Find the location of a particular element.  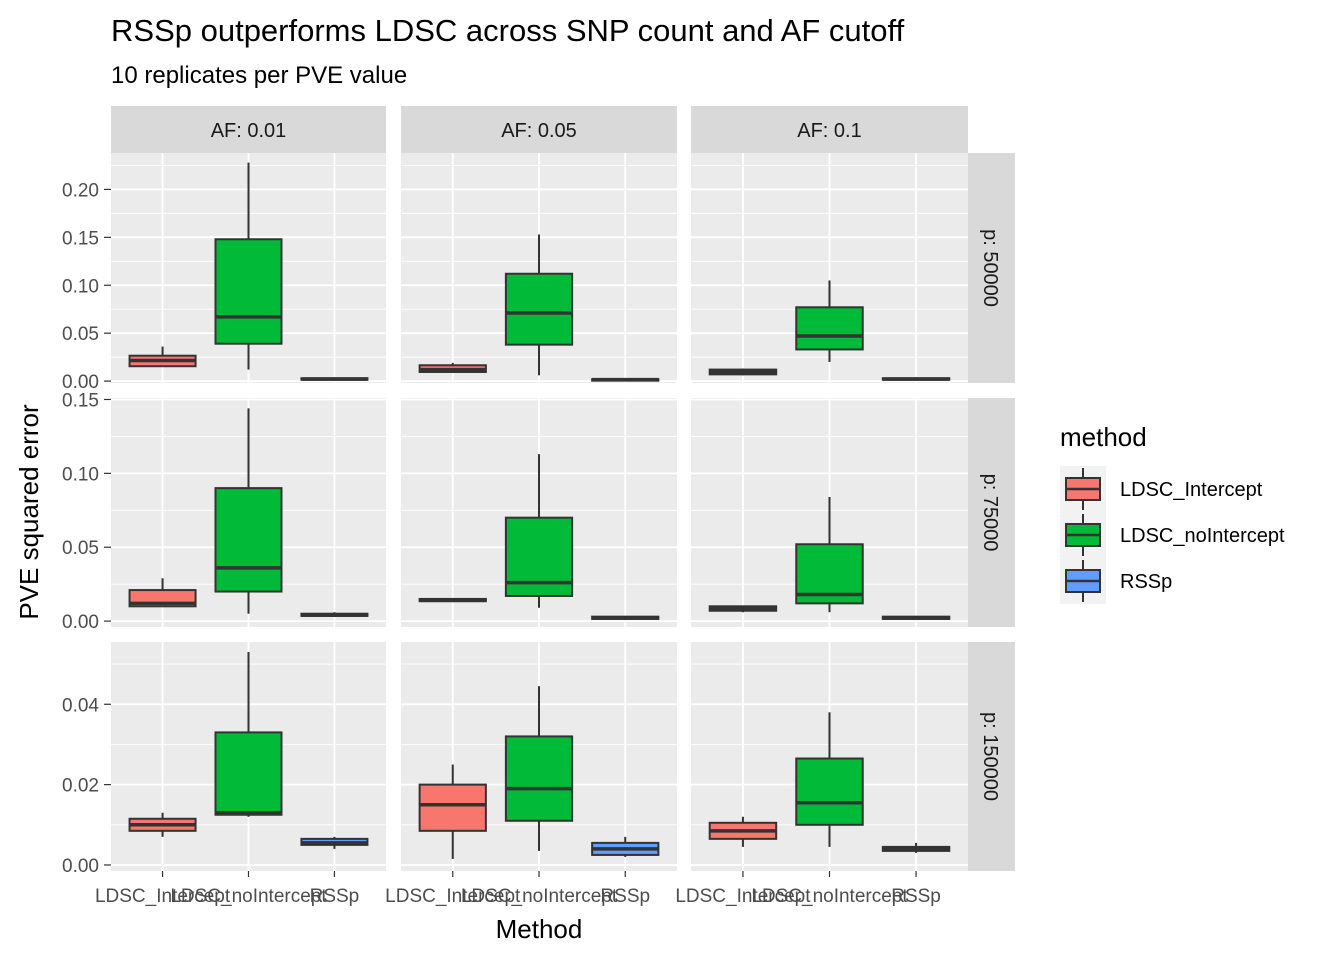

facet-strip-row-label: p: 75000 is located at coordinates (990, 513).